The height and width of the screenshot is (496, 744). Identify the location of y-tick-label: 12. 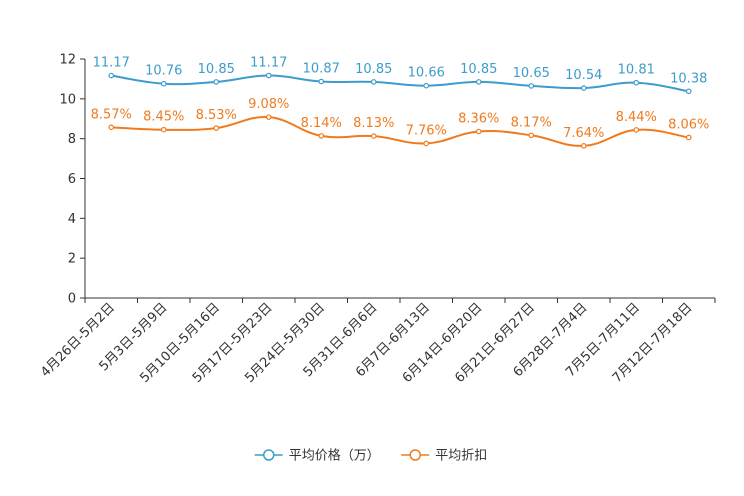
(67, 60).